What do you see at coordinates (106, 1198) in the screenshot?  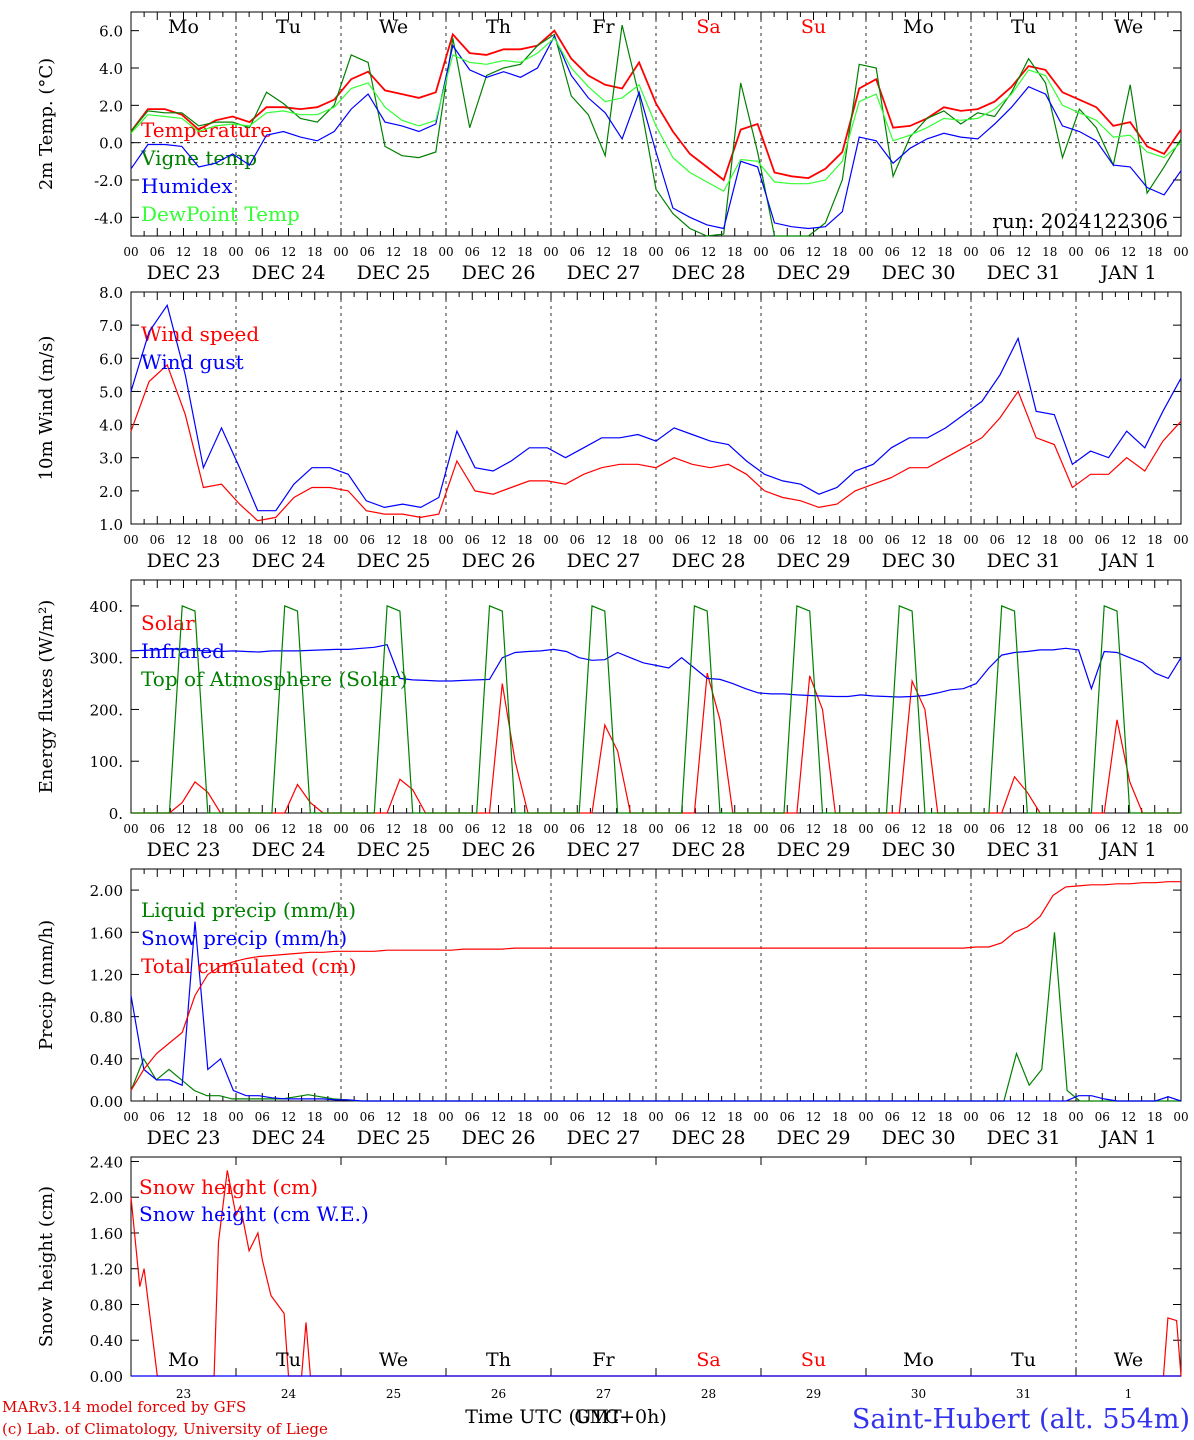 I see `y-tick-label: 2.00` at bounding box center [106, 1198].